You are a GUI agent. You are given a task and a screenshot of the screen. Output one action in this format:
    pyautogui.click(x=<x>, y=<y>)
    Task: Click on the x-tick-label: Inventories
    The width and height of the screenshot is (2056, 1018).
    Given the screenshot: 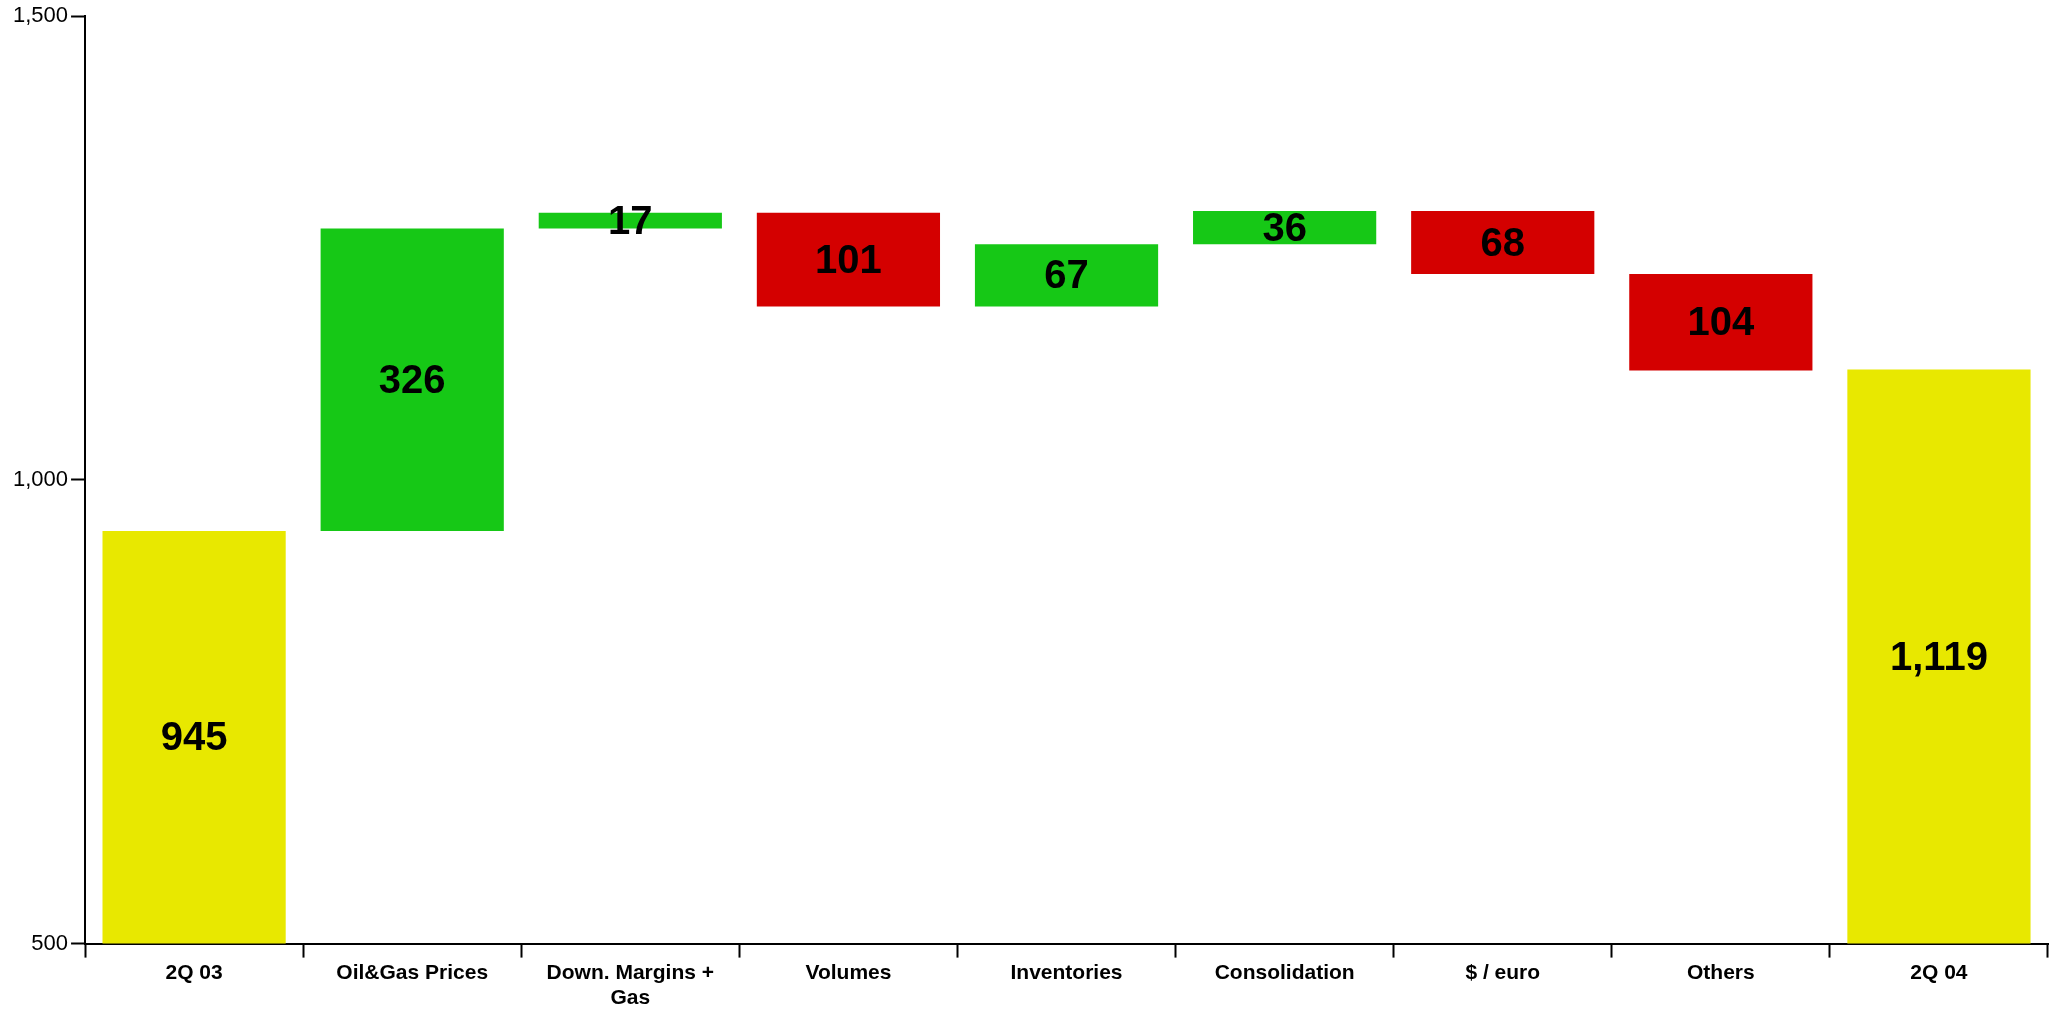 What is the action you would take?
    pyautogui.click(x=1066, y=971)
    